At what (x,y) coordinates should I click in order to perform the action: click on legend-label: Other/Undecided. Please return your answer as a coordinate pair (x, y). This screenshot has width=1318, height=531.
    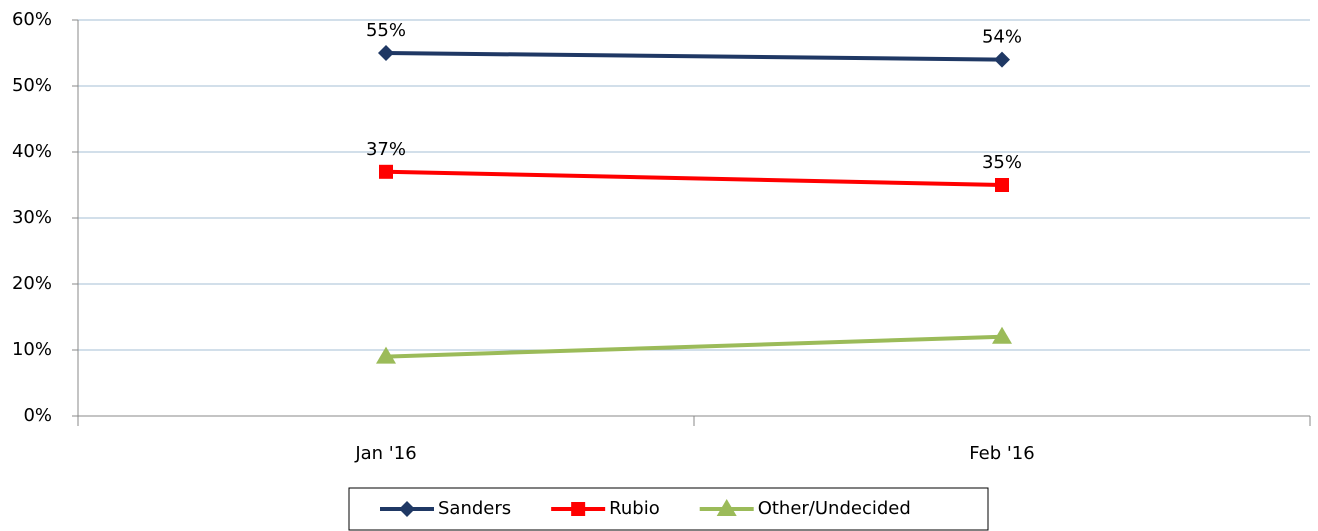
    Looking at the image, I should click on (834, 508).